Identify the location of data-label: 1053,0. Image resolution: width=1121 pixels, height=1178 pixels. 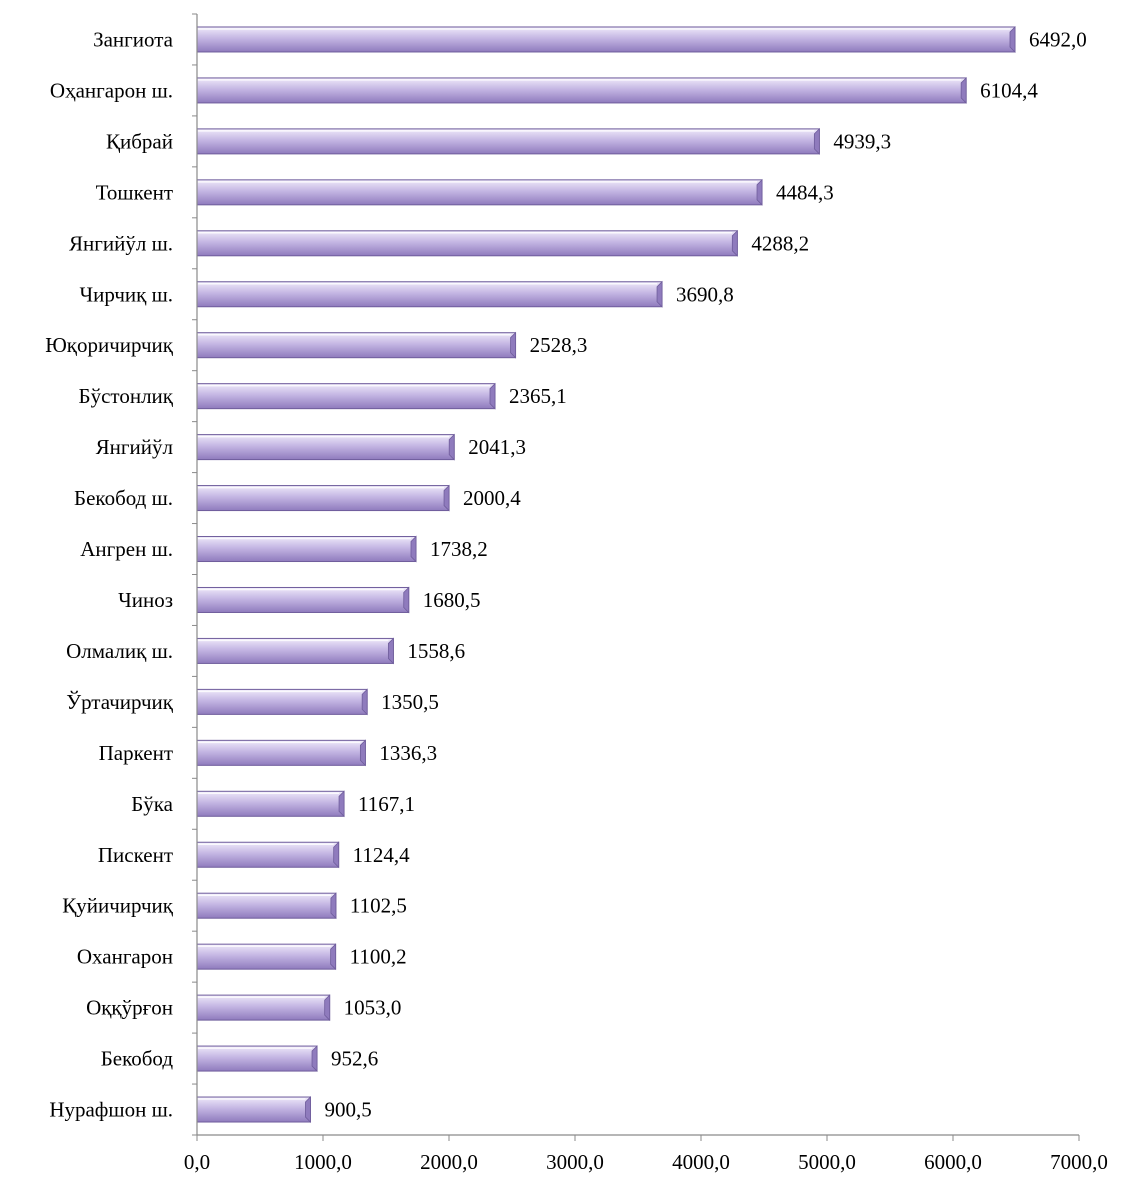
(373, 1008).